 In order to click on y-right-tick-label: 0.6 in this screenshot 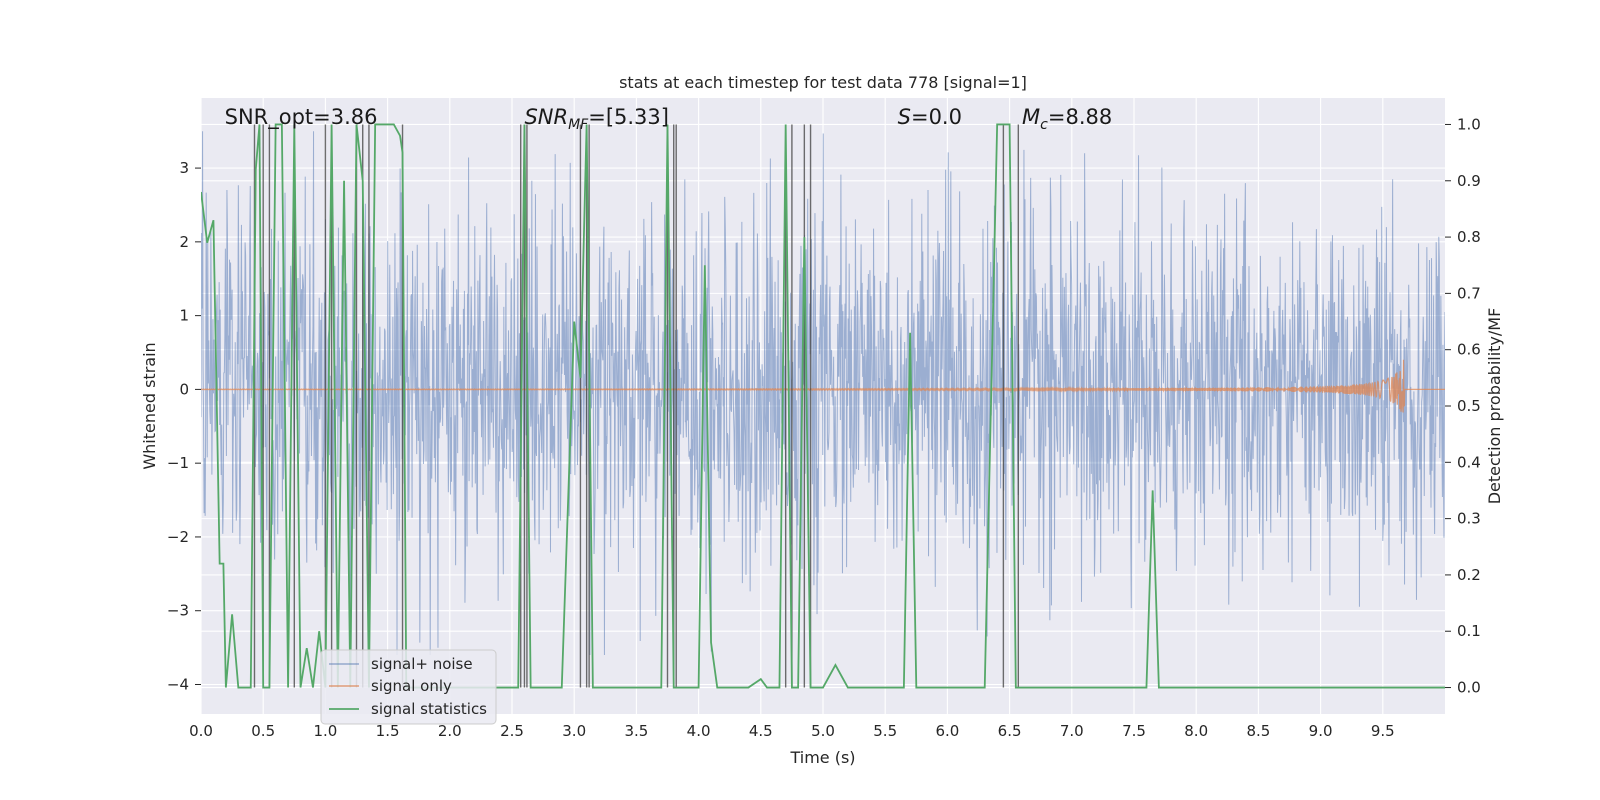, I will do `click(1469, 350)`.